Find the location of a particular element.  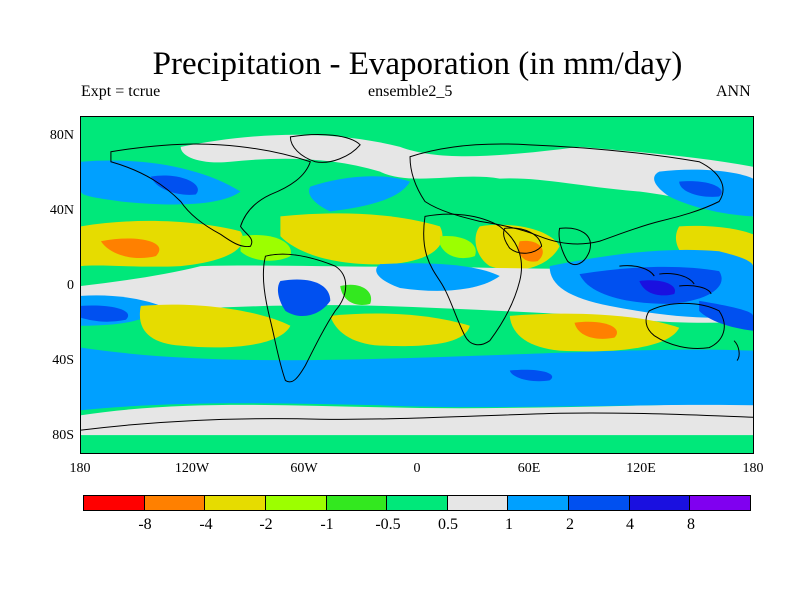

coast-new-zealand is located at coordinates (736, 350).